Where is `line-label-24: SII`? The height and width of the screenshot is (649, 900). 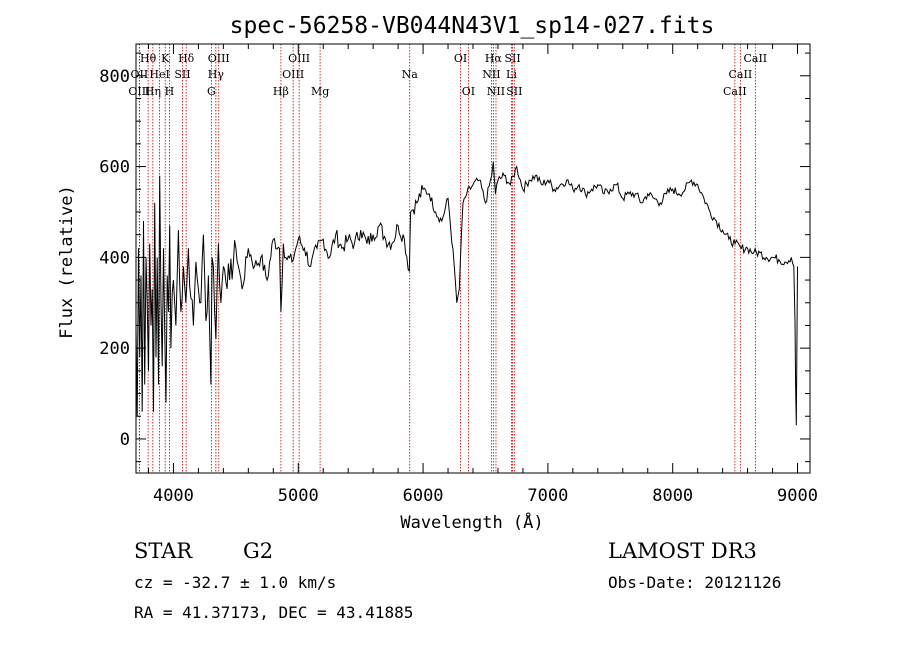 line-label-24: SII is located at coordinates (514, 91).